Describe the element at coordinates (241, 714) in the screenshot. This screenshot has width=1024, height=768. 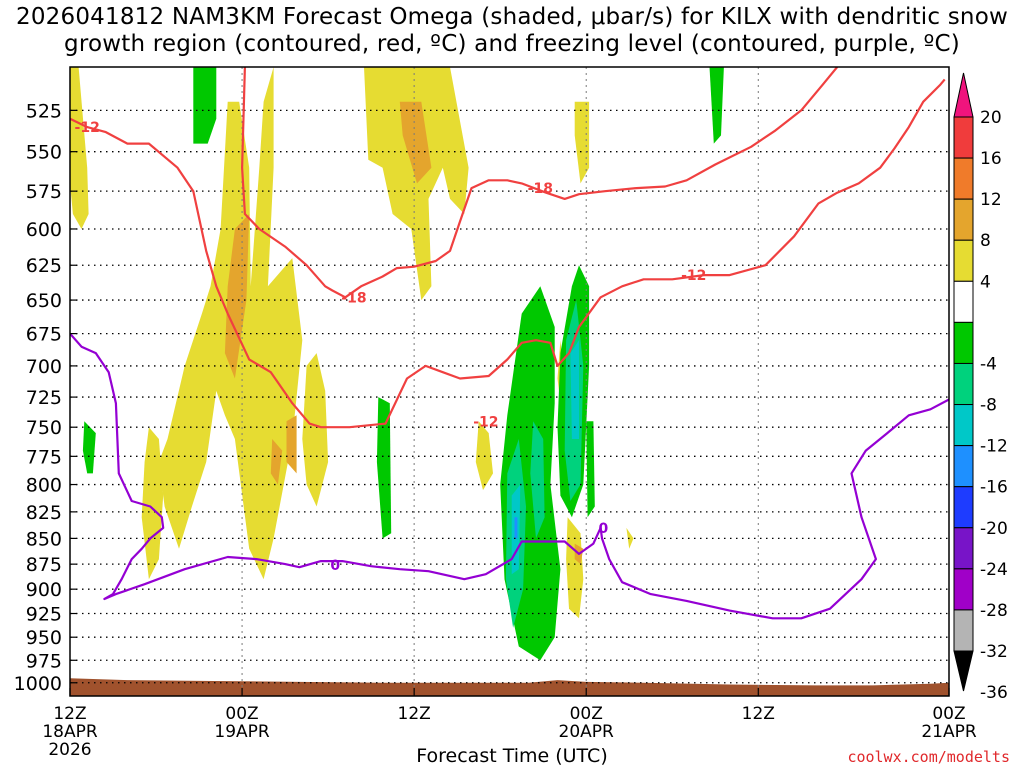
I see `x-tick-label-12-0: 00Z` at that location.